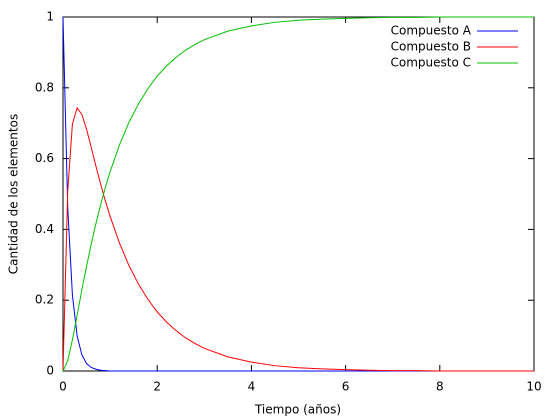  What do you see at coordinates (44, 87) in the screenshot?
I see `y-tick-label: 0.8` at bounding box center [44, 87].